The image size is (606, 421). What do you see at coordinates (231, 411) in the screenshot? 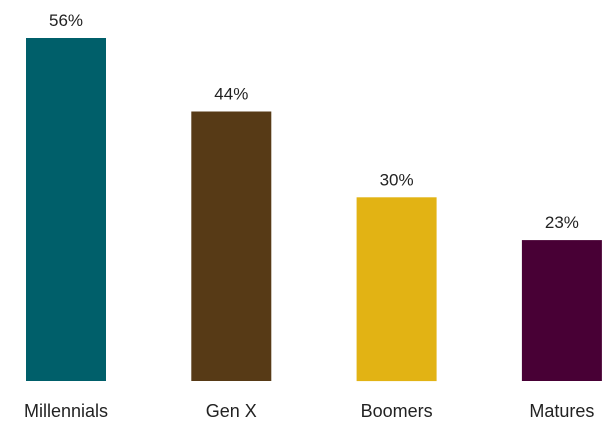
I see `category-label-gen-x: Gen X` at bounding box center [231, 411].